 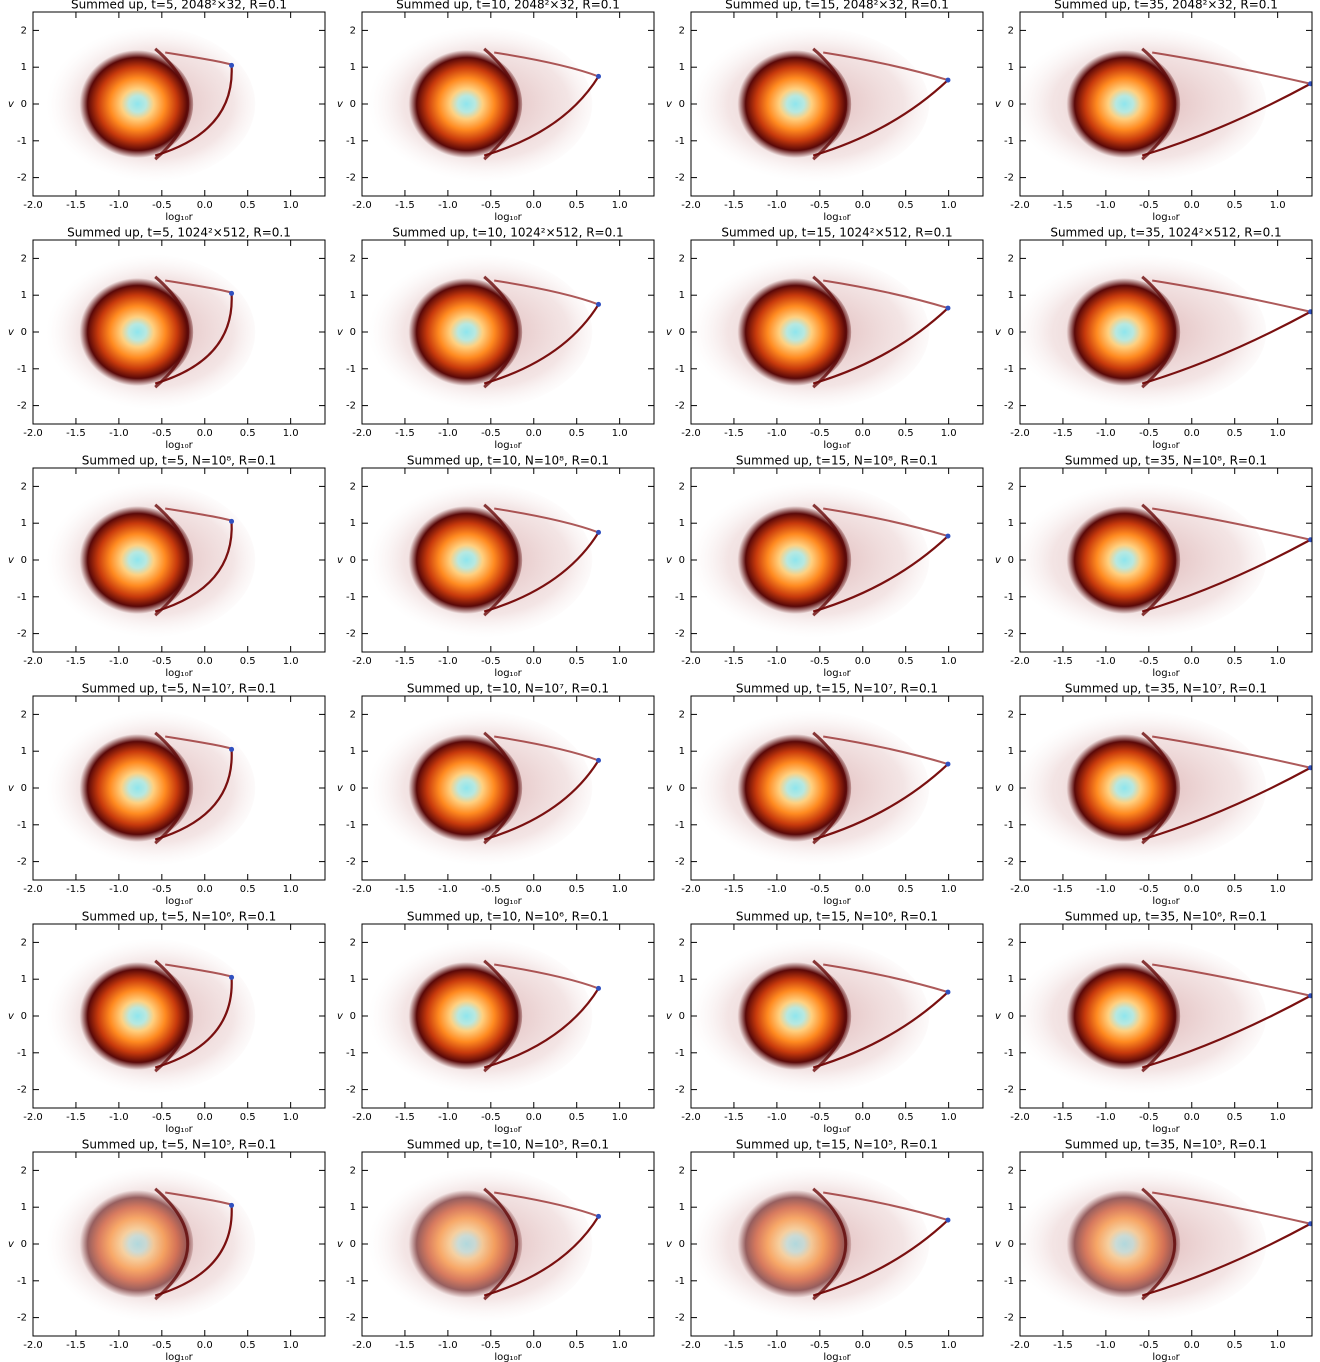 What do you see at coordinates (508, 6) in the screenshot?
I see `panel-title: Summed up, t=10, 2048²×32, R=0.1` at bounding box center [508, 6].